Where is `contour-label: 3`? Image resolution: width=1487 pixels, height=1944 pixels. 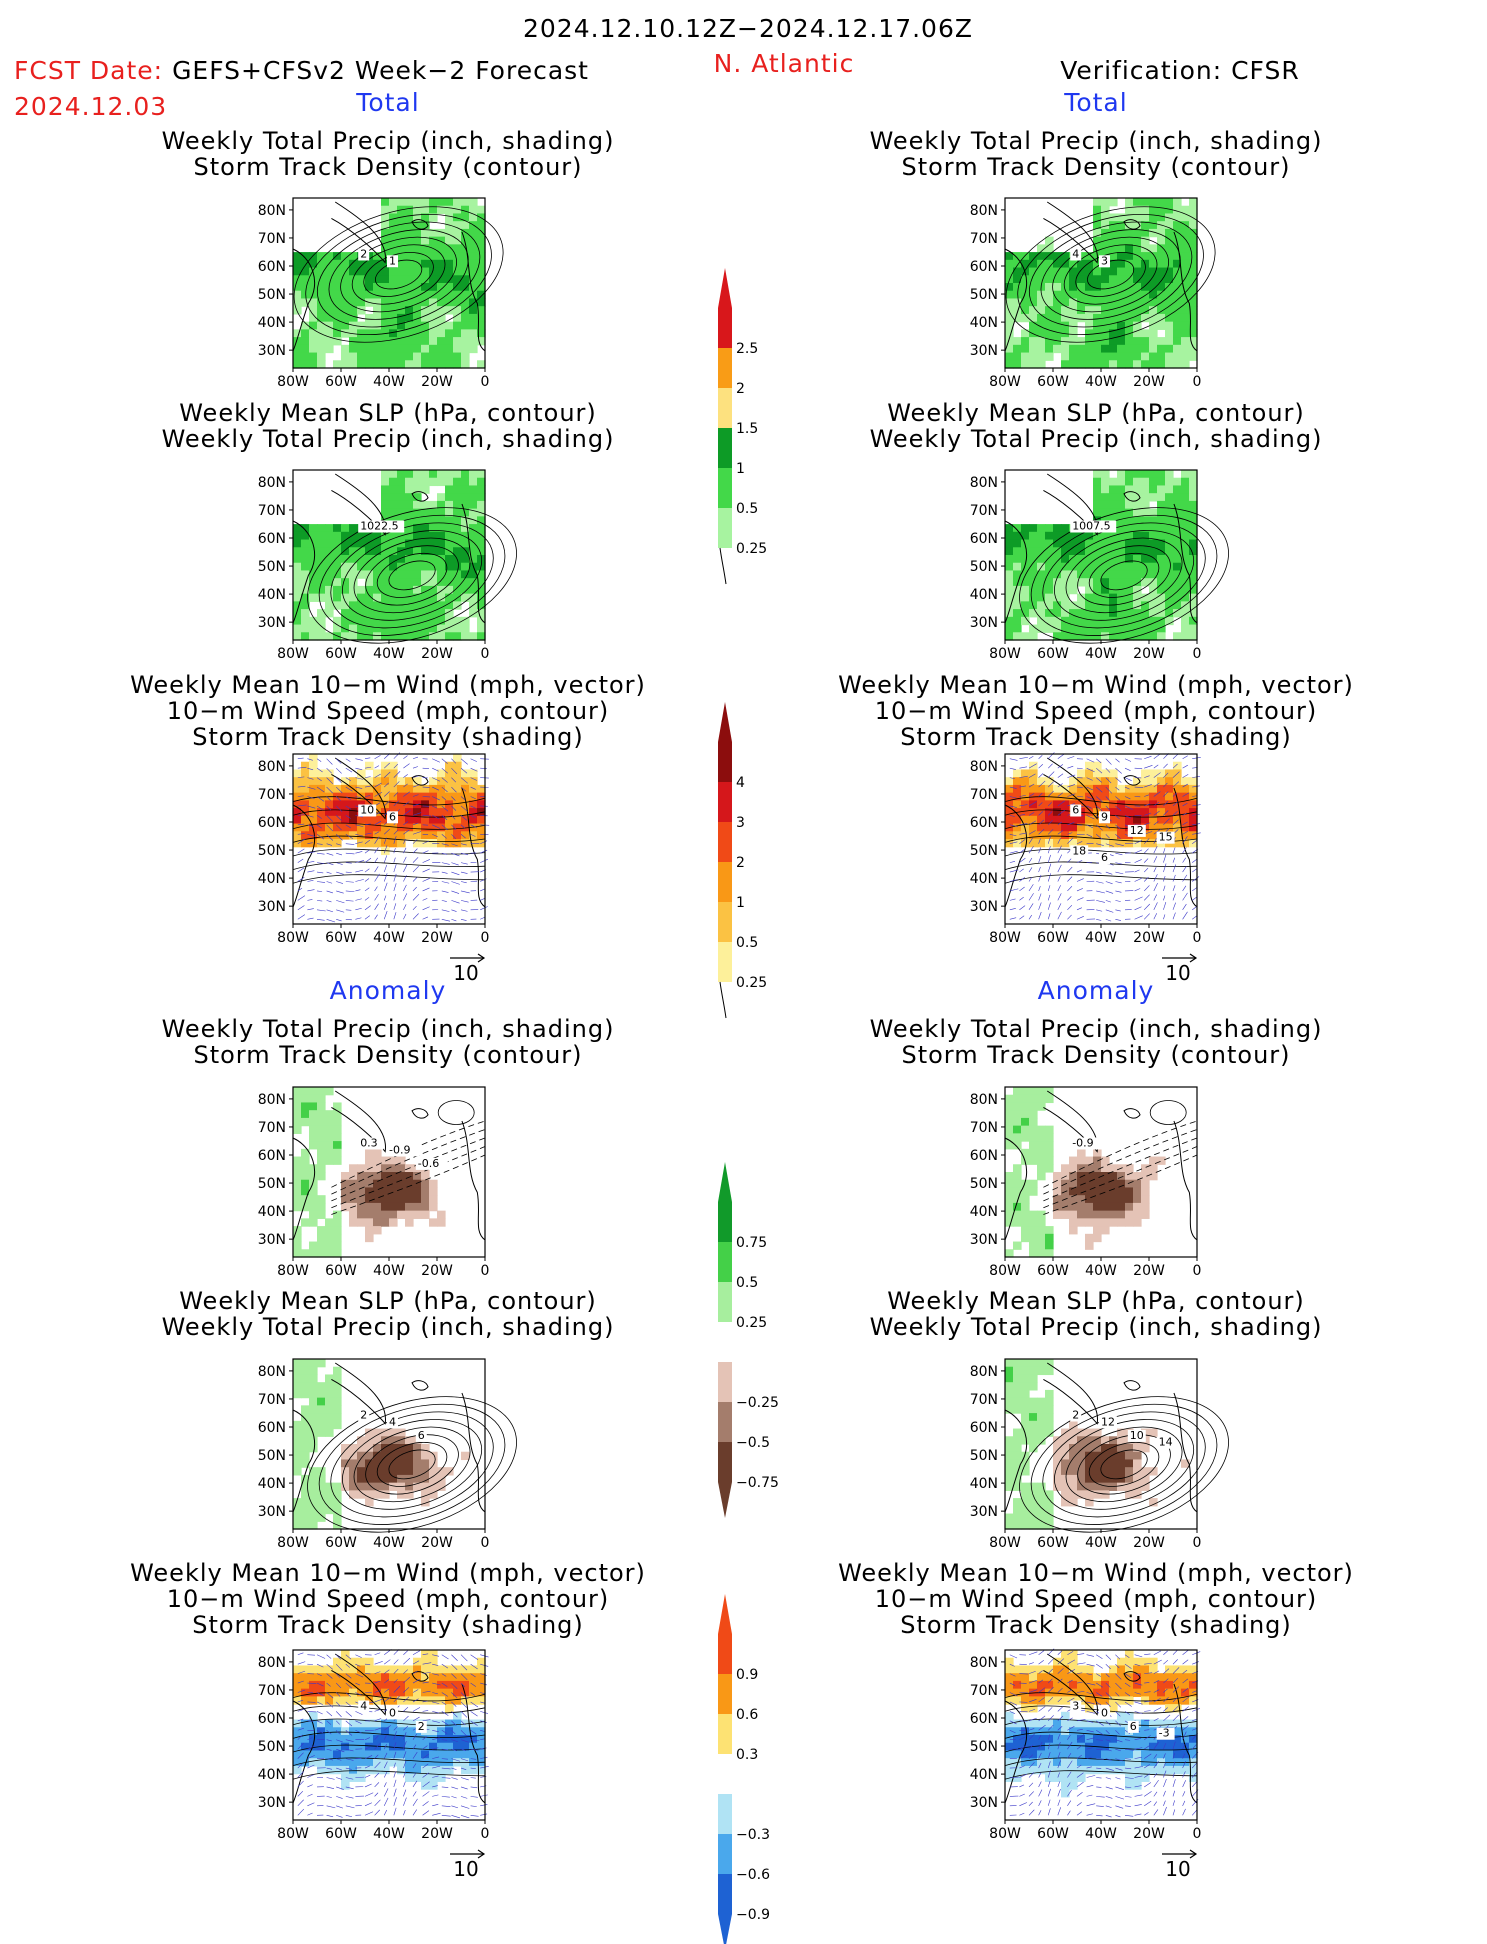 contour-label: 3 is located at coordinates (1075, 1706).